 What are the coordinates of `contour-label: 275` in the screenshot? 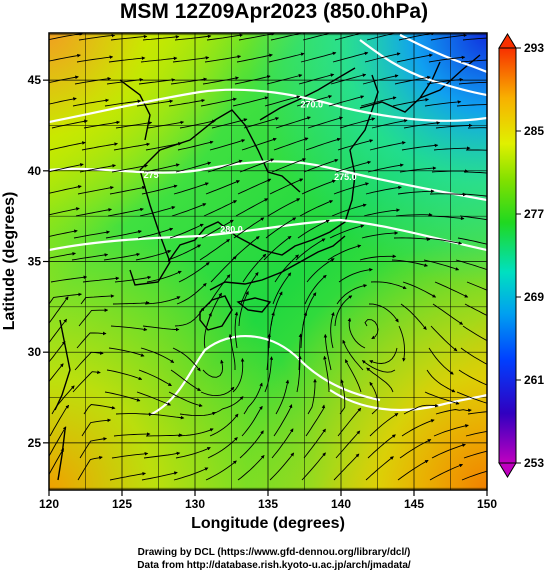 It's located at (151, 175).